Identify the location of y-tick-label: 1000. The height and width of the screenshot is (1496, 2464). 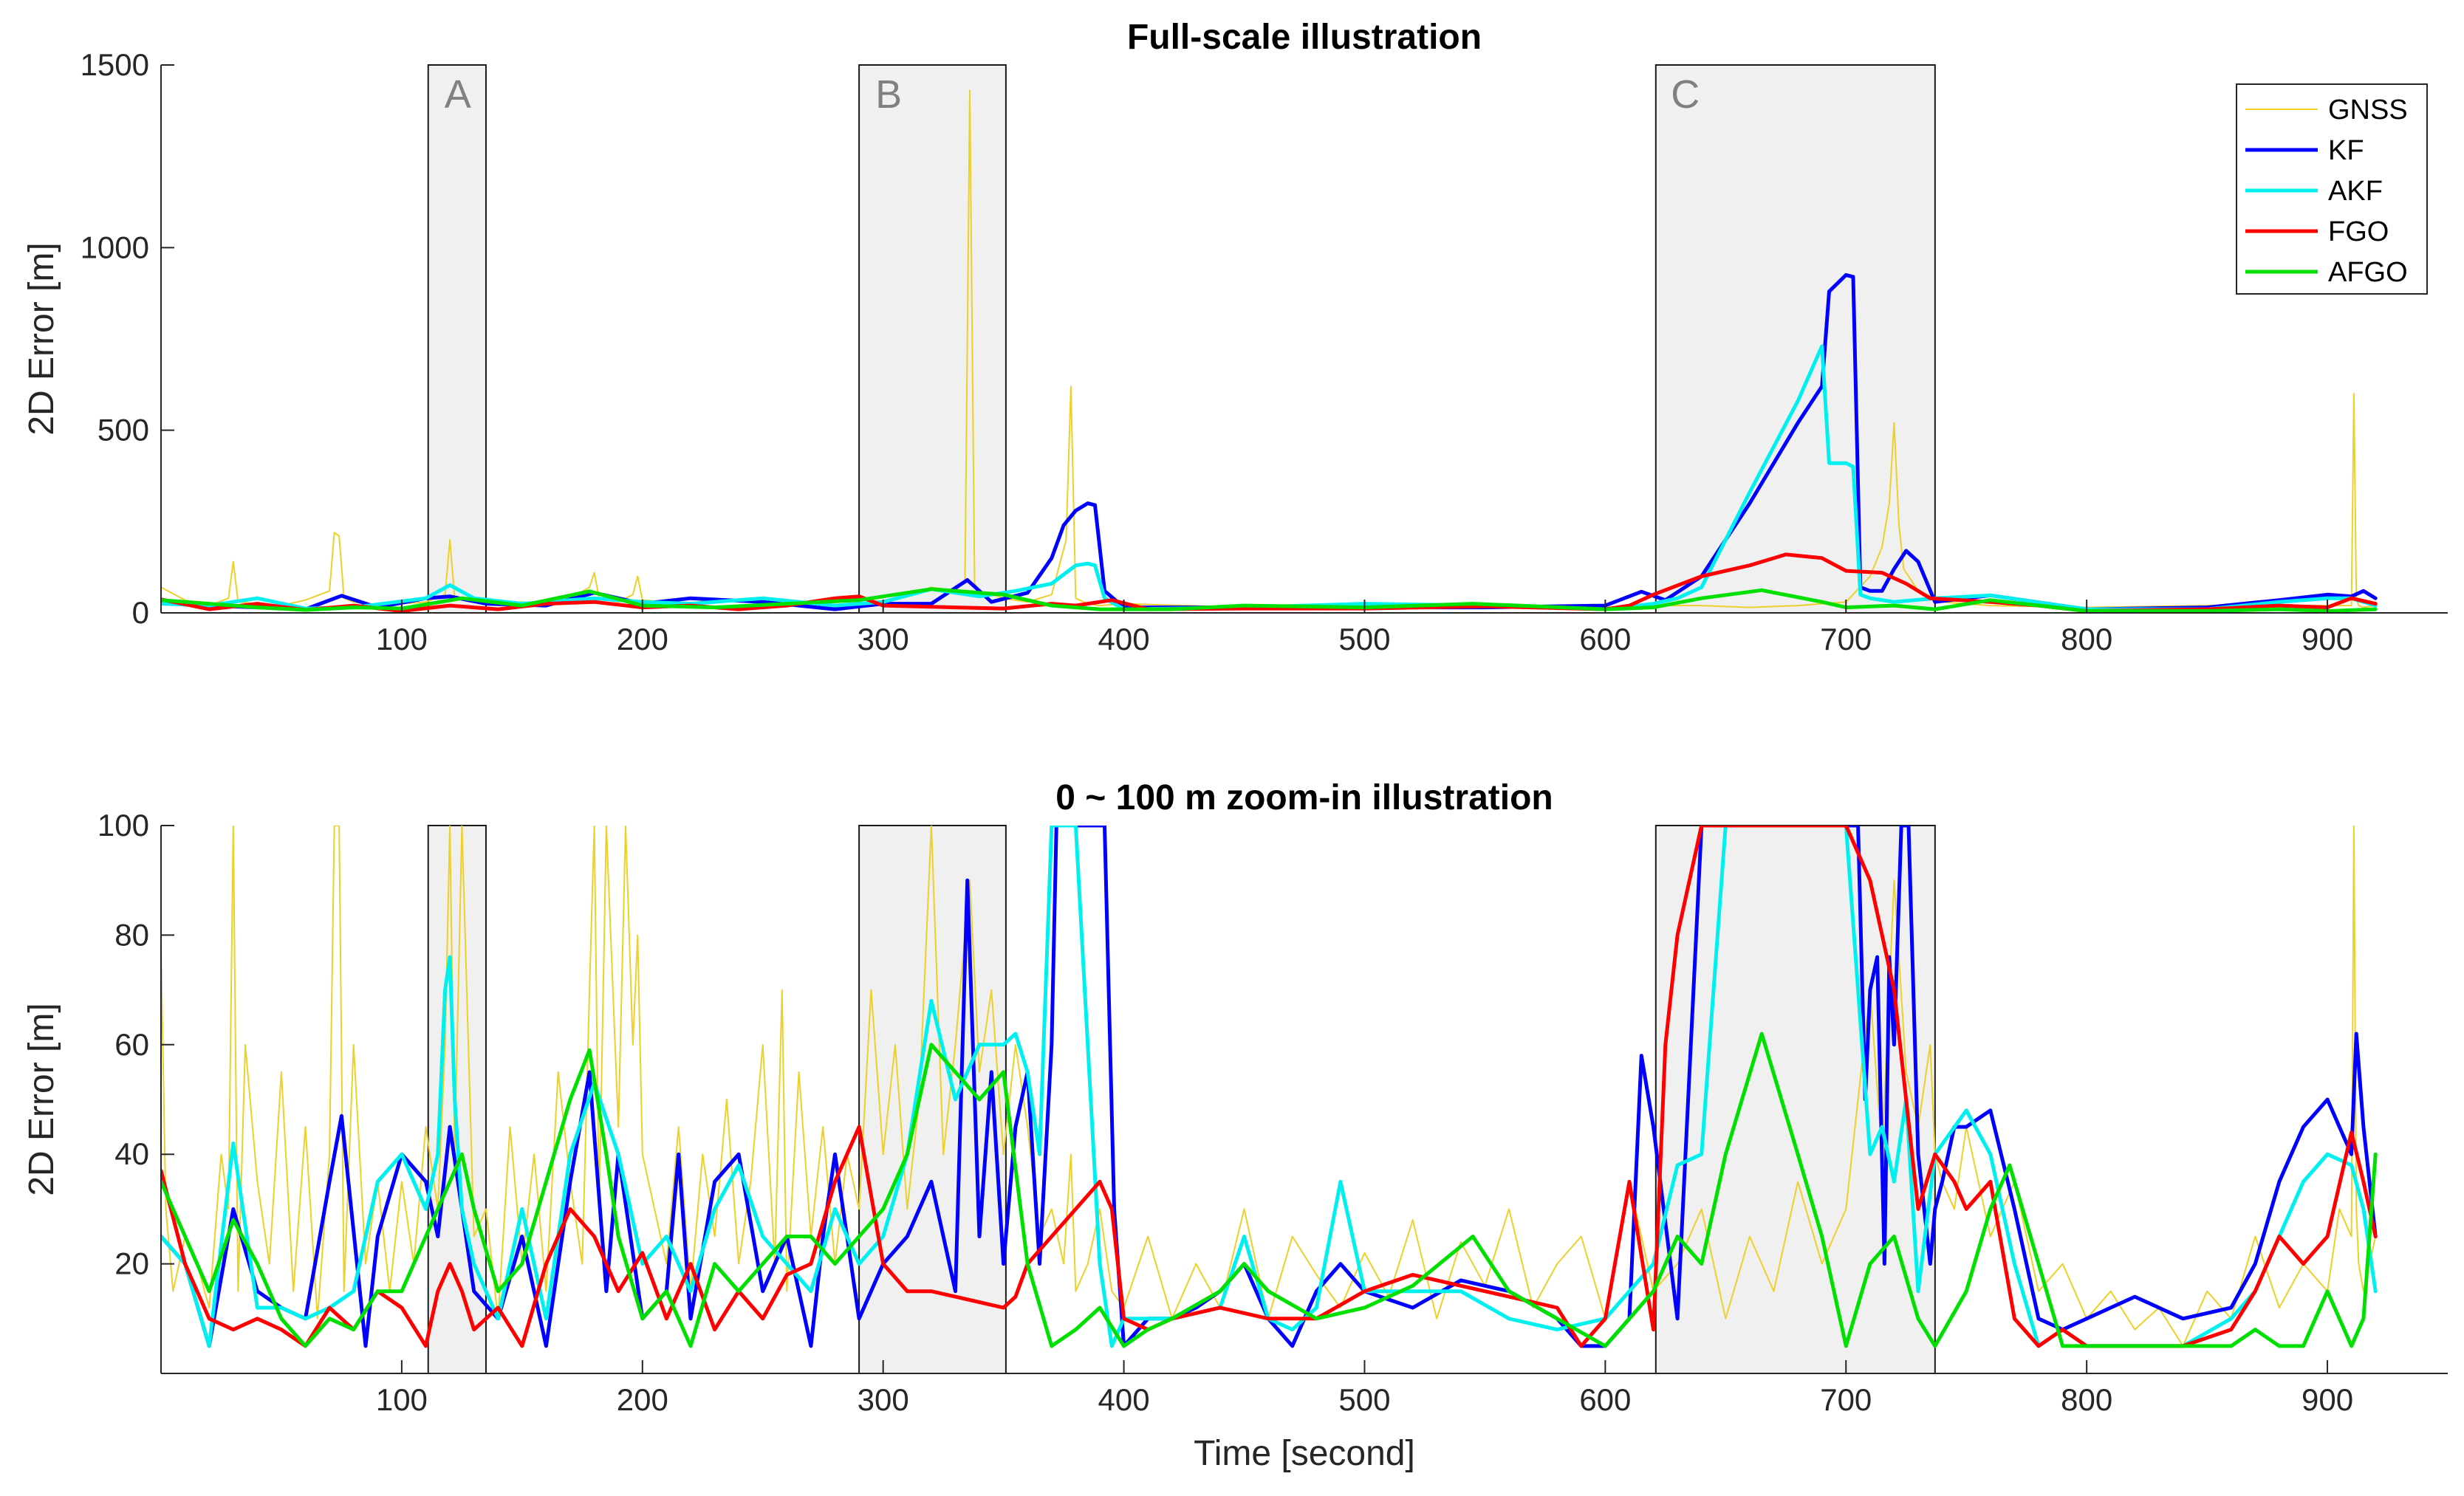
(115, 247).